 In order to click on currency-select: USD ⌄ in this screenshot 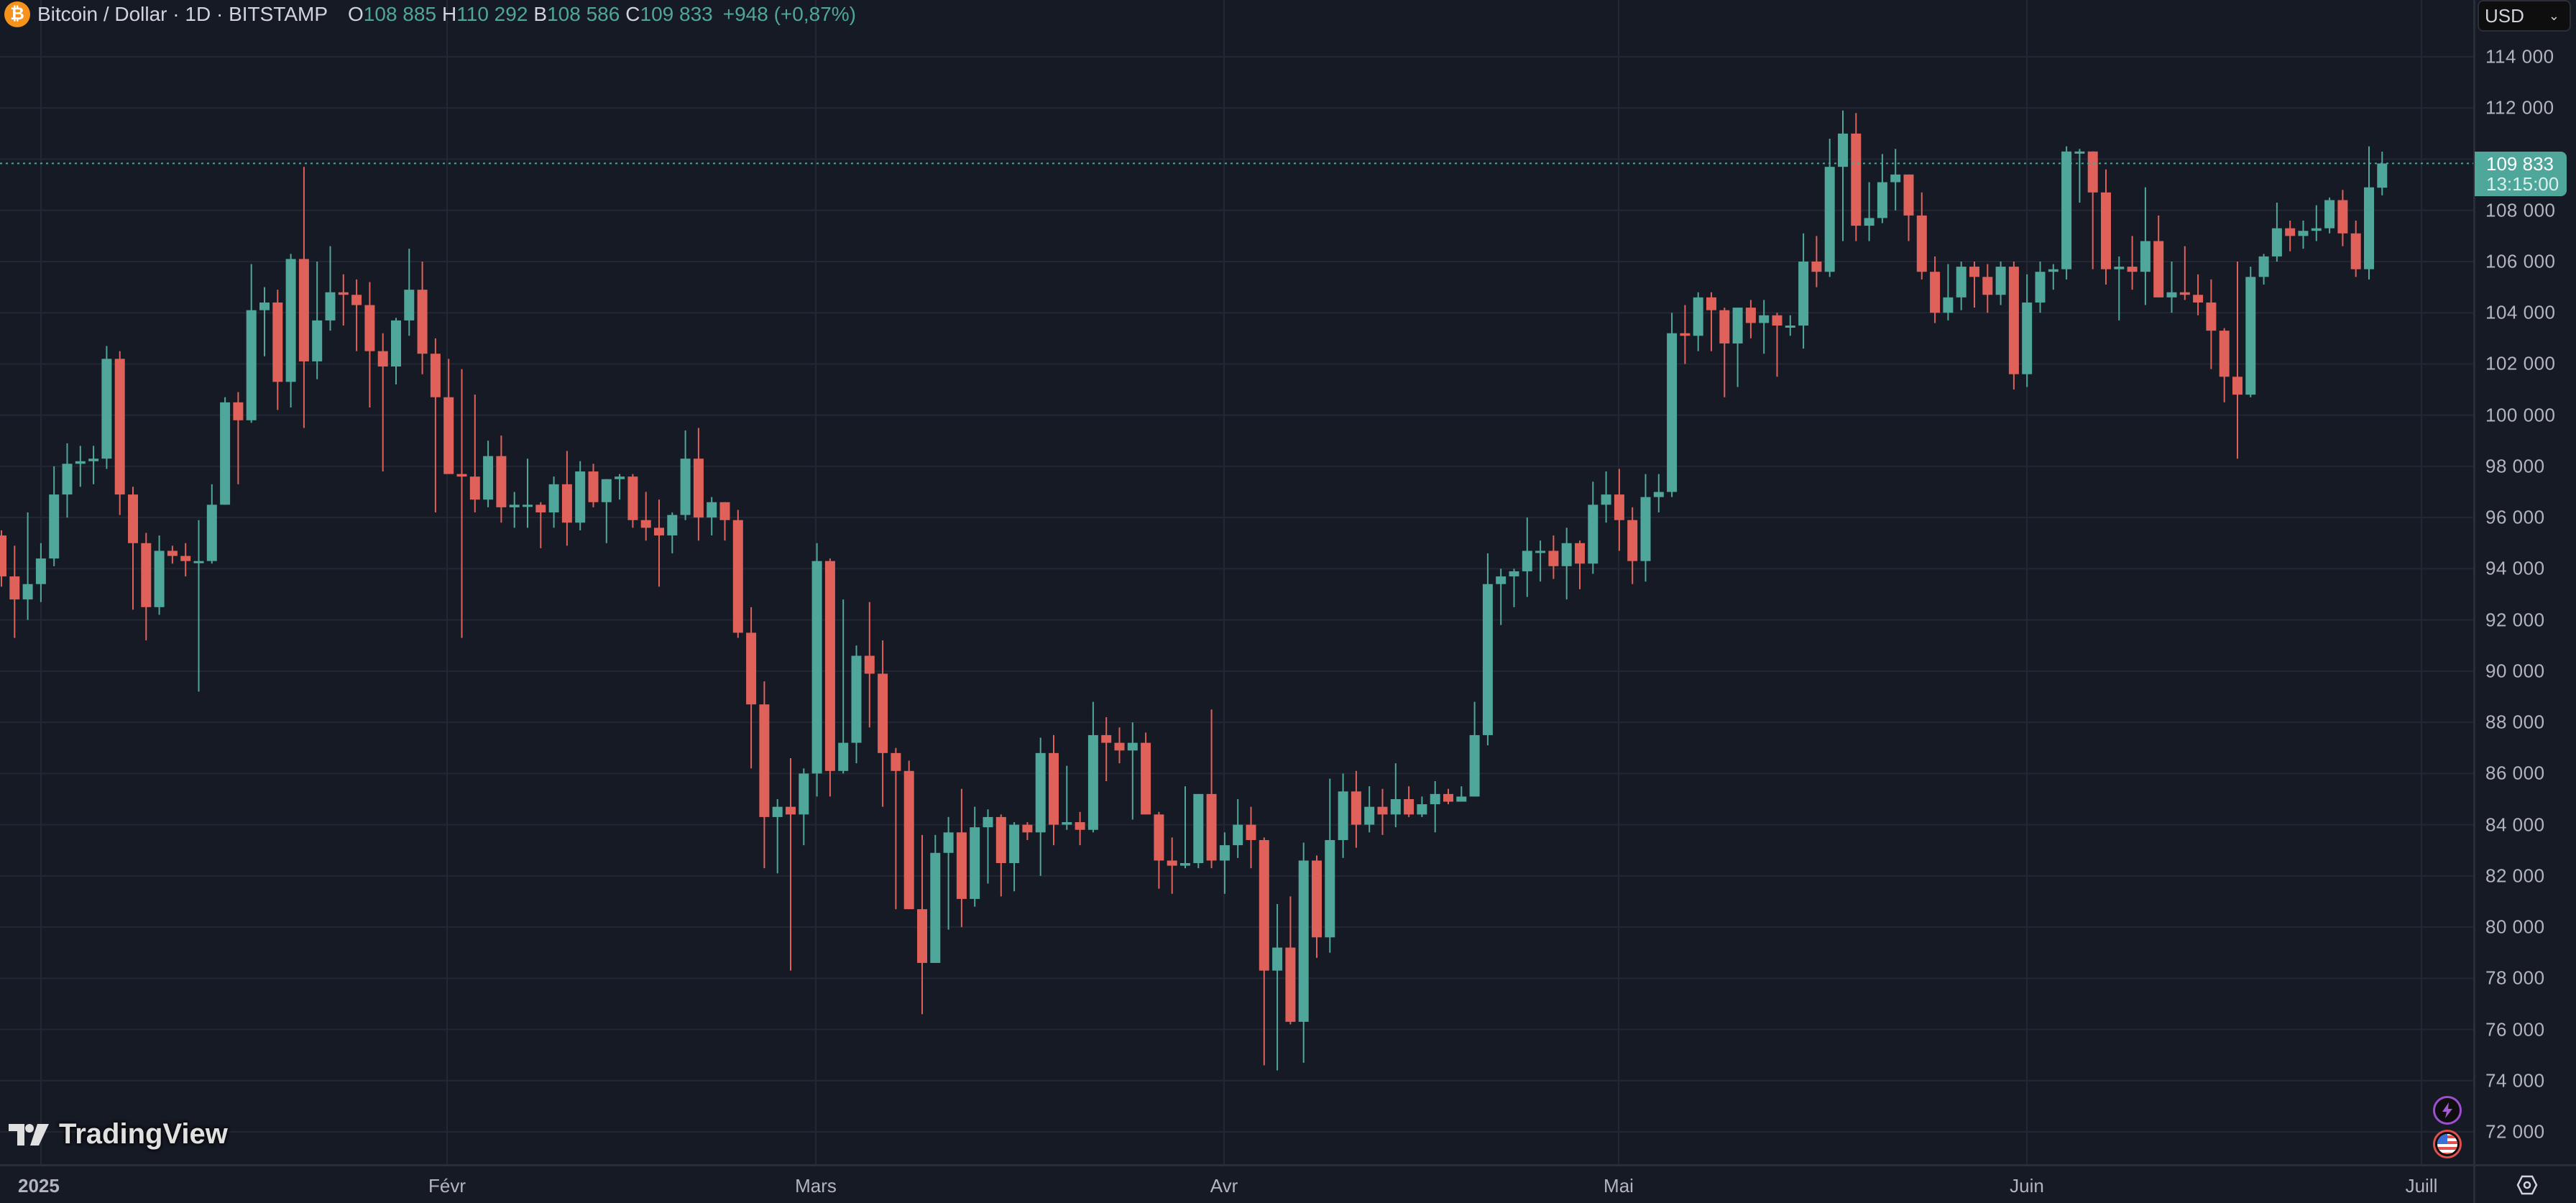, I will do `click(2524, 16)`.